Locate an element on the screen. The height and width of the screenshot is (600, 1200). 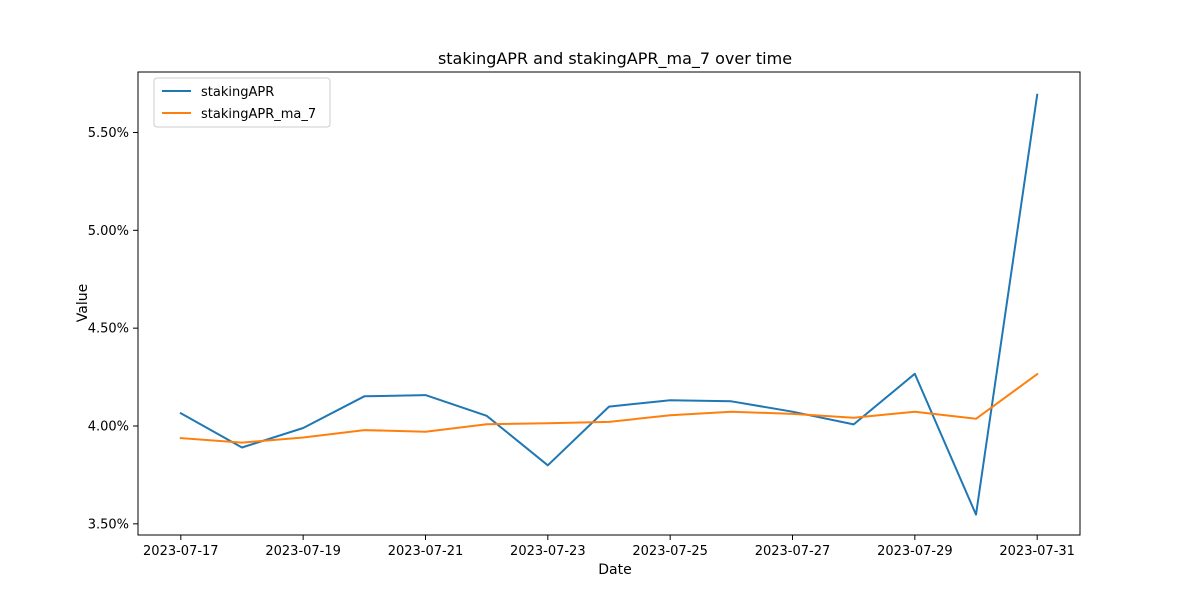
x-tick-label: 2023-07-23 is located at coordinates (548, 551).